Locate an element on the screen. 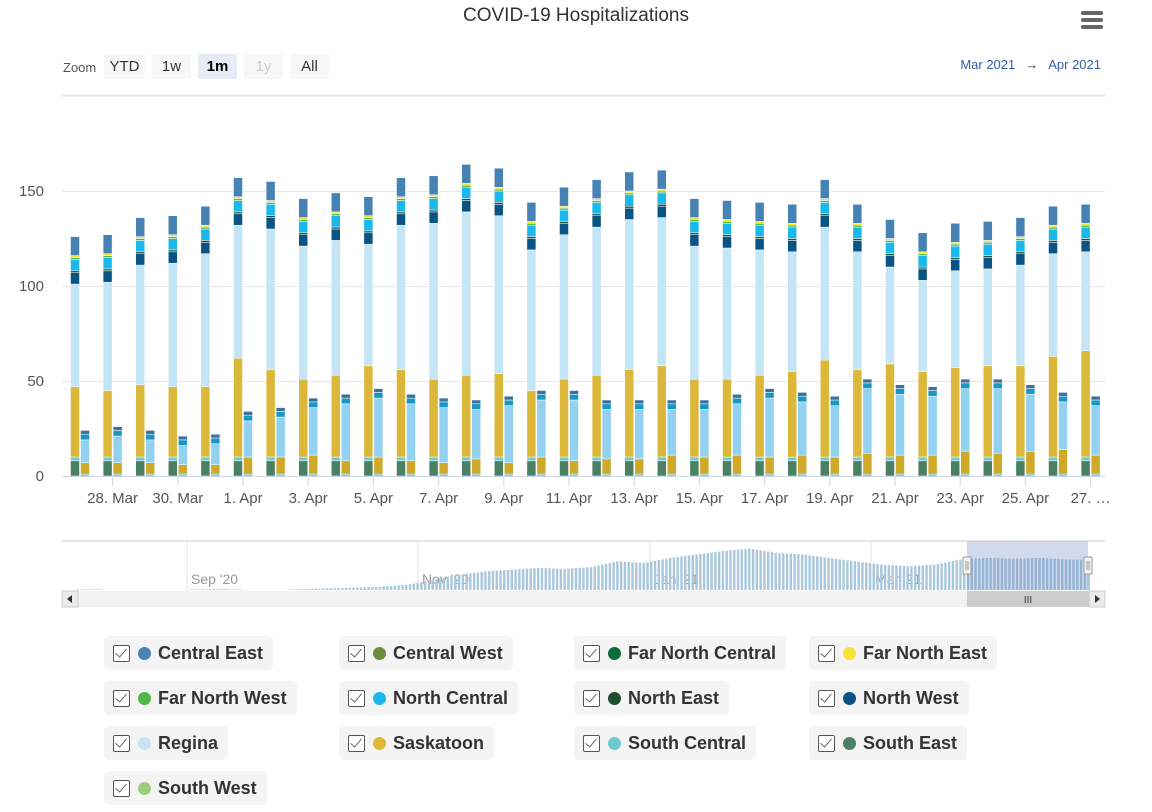  navigator-handle is located at coordinates (1088, 565).